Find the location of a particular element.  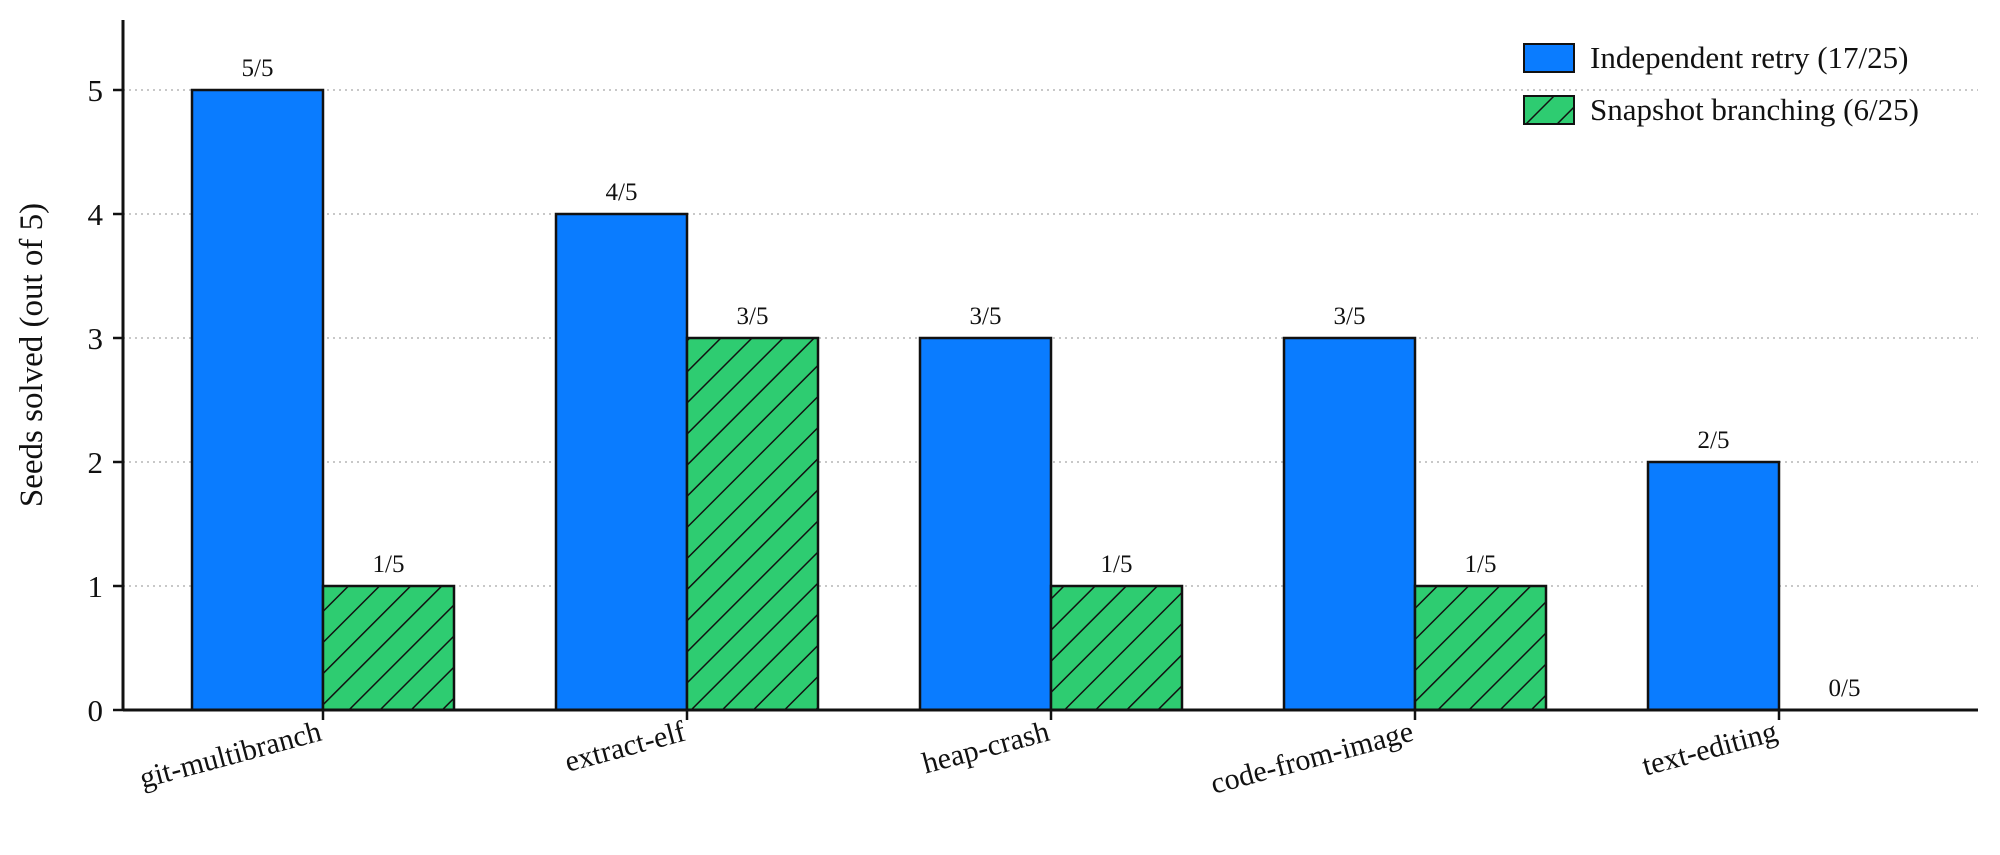

x-tick-label: text-editing is located at coordinates (1710, 749).